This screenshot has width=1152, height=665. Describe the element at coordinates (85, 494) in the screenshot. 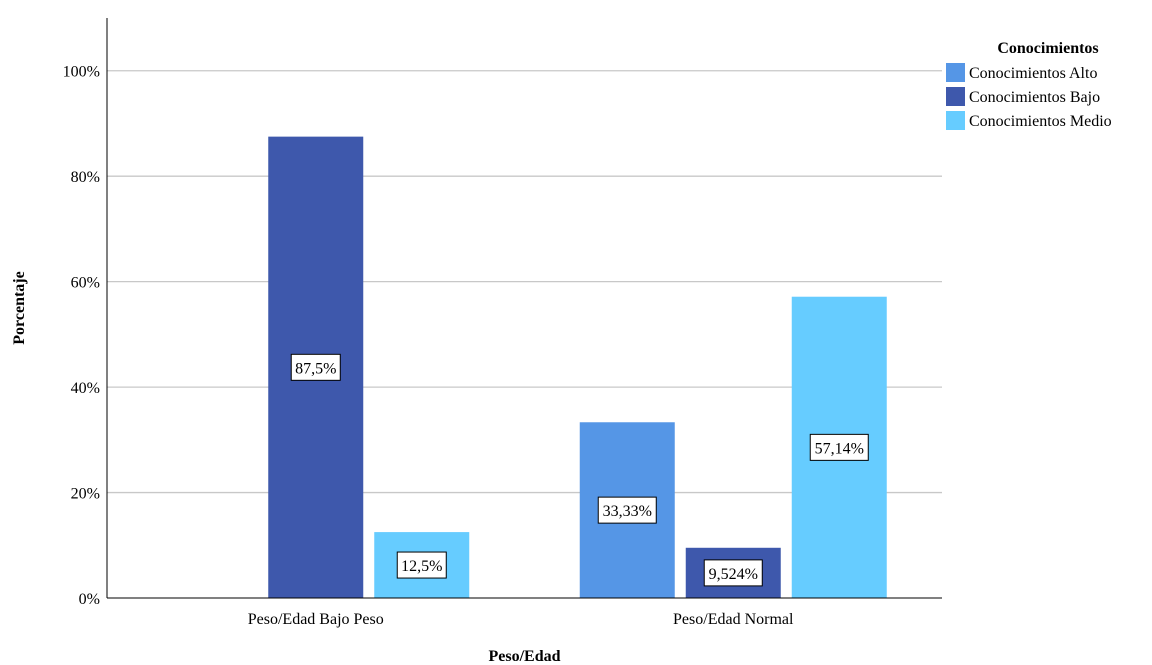

I see `y-tick-label: 20%` at that location.